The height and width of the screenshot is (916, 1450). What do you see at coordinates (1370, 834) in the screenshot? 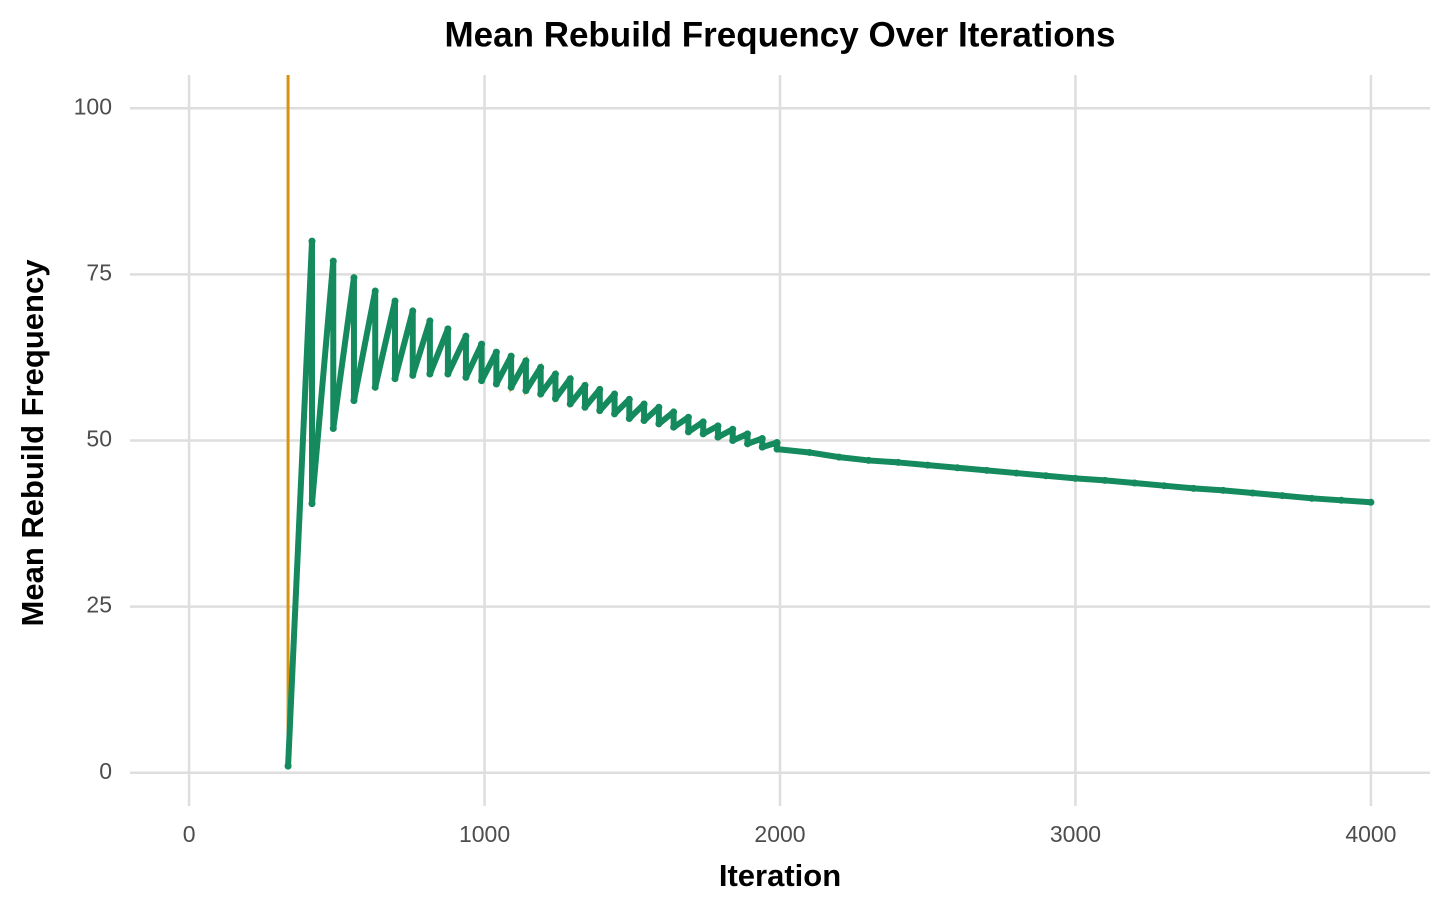
I see `x-tick-label: 4000` at bounding box center [1370, 834].